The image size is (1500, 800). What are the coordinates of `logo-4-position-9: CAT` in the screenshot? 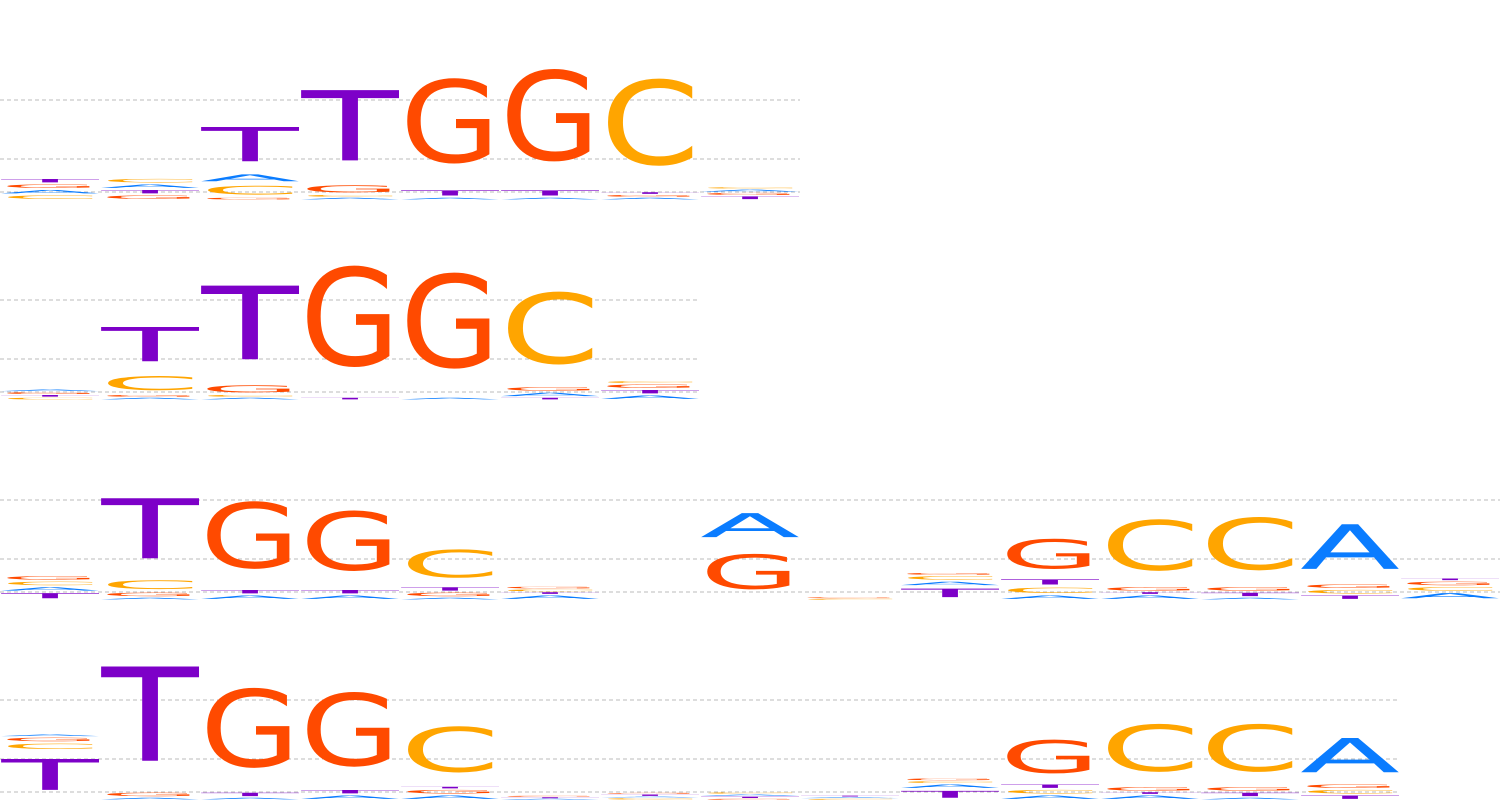 It's located at (850, 797).